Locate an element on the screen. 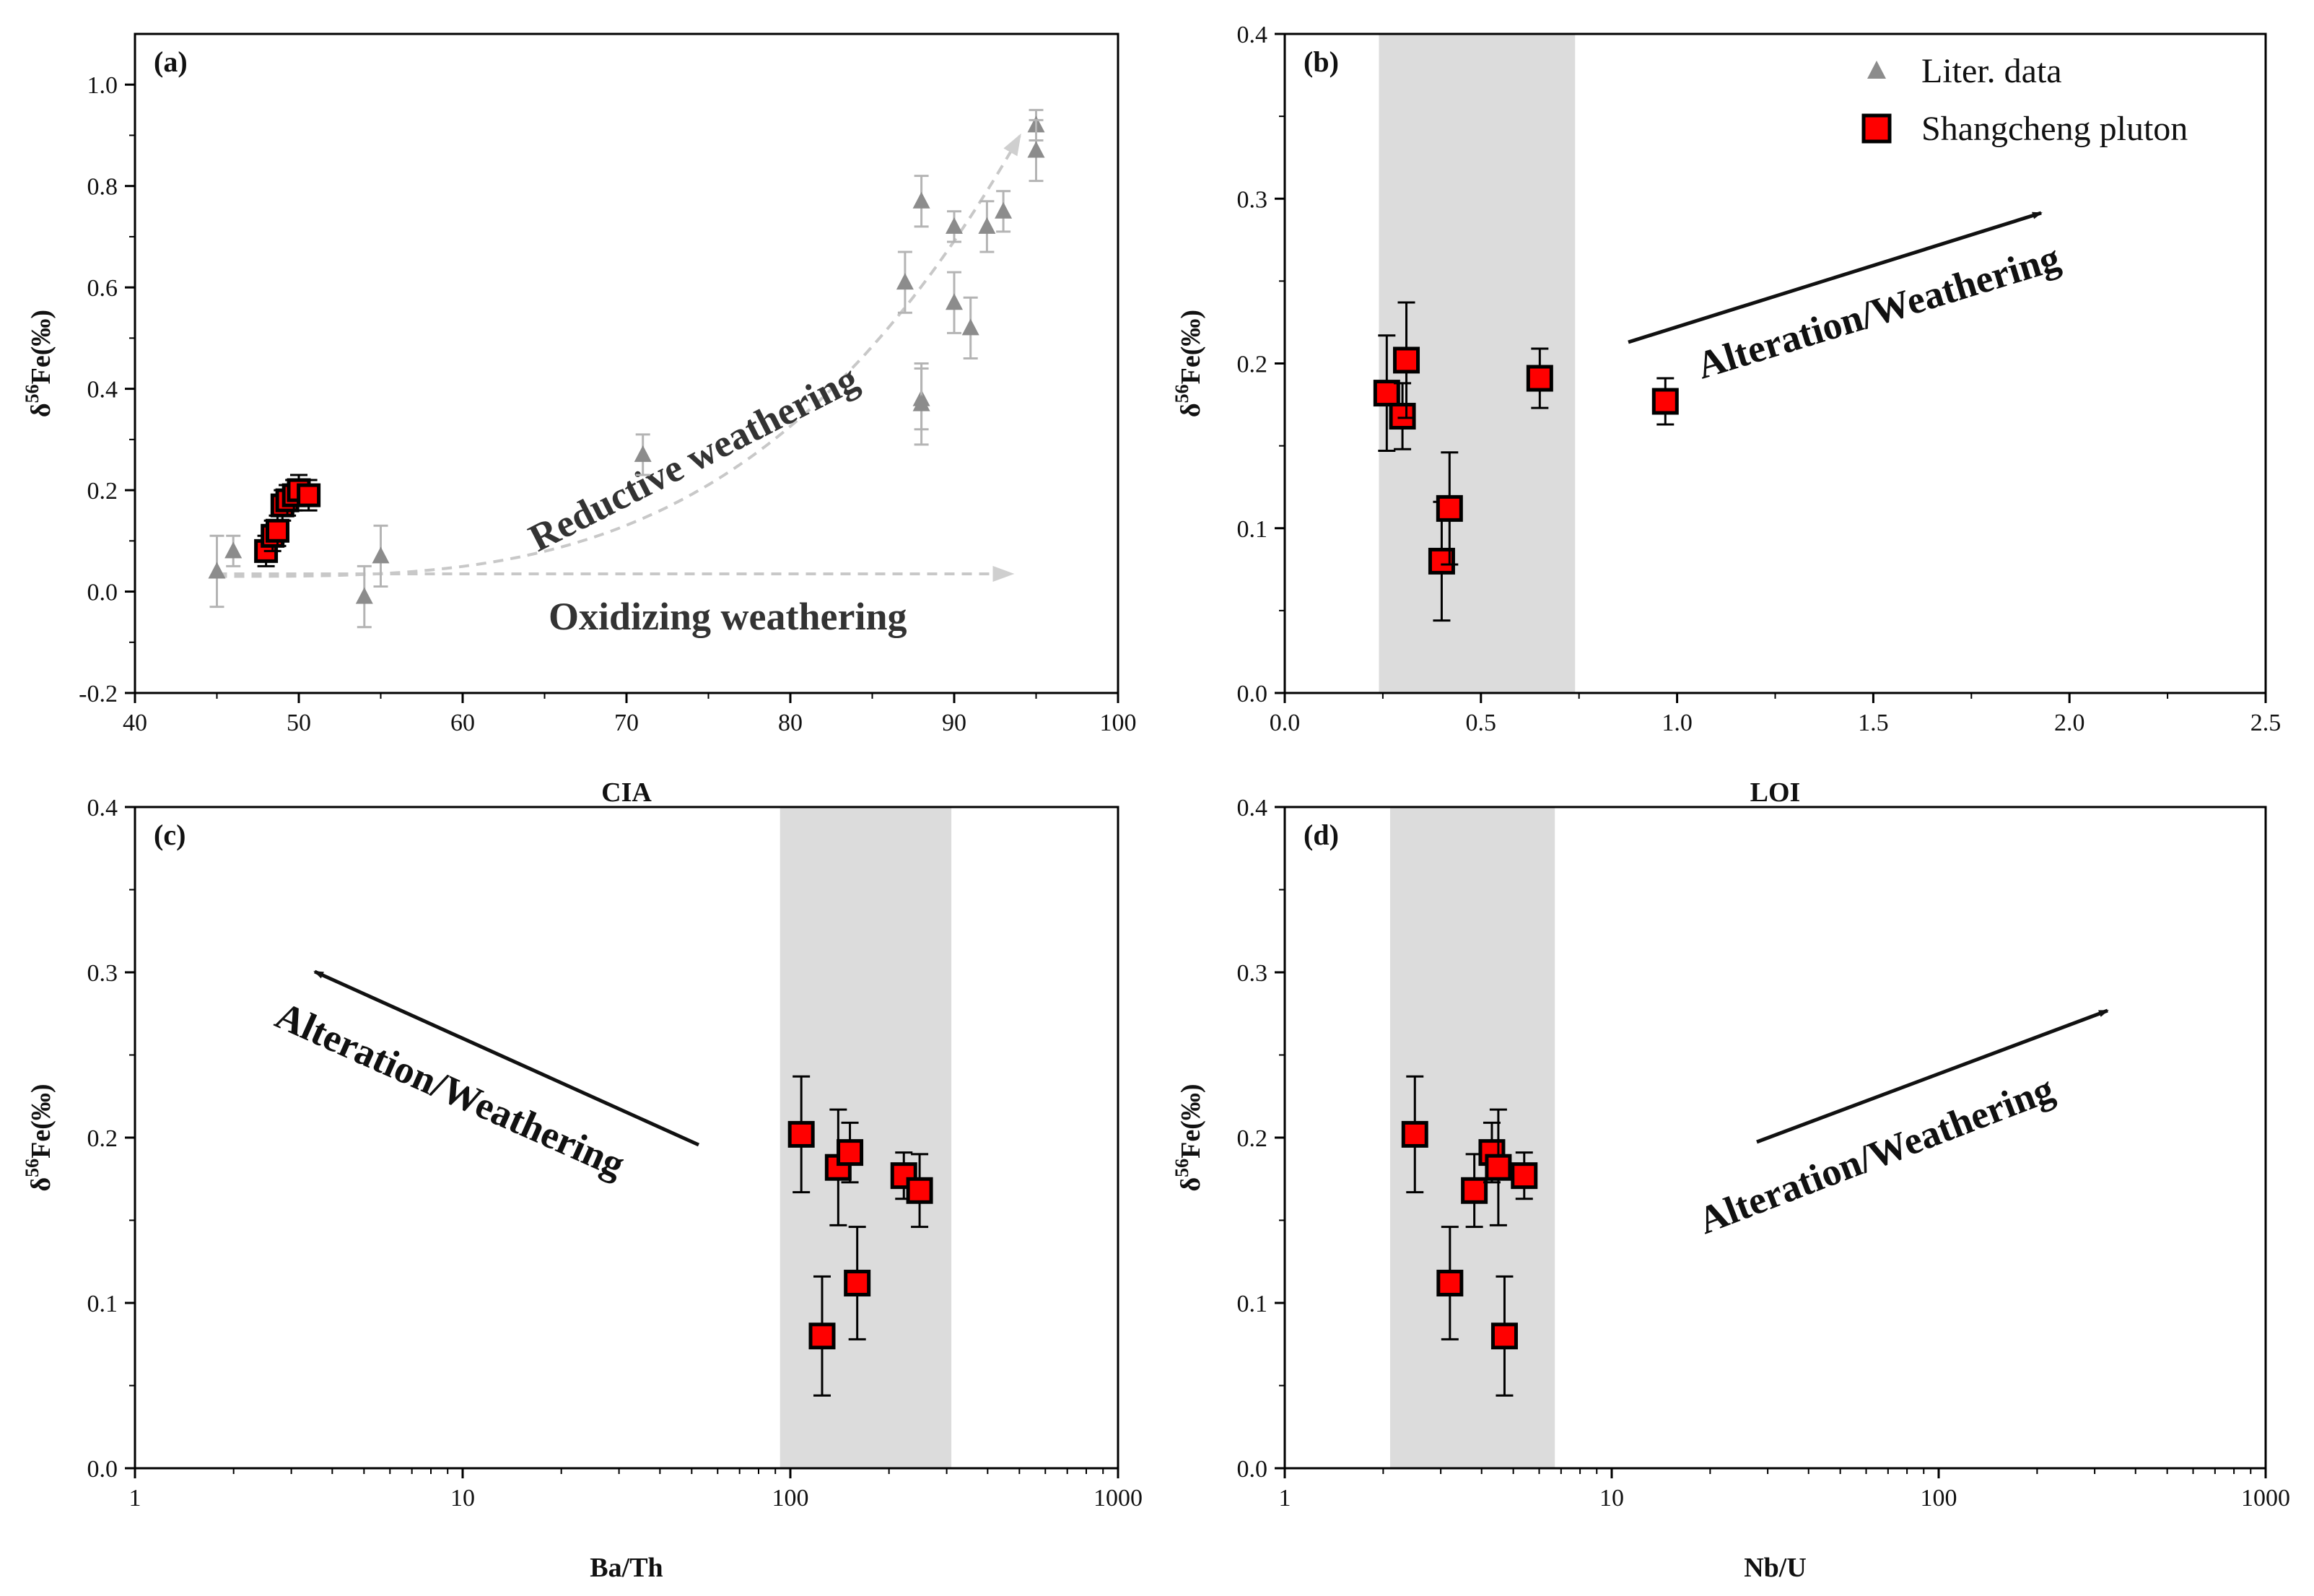 The width and height of the screenshot is (2314, 1596). x-axis-title: Ba/Th is located at coordinates (626, 1568).